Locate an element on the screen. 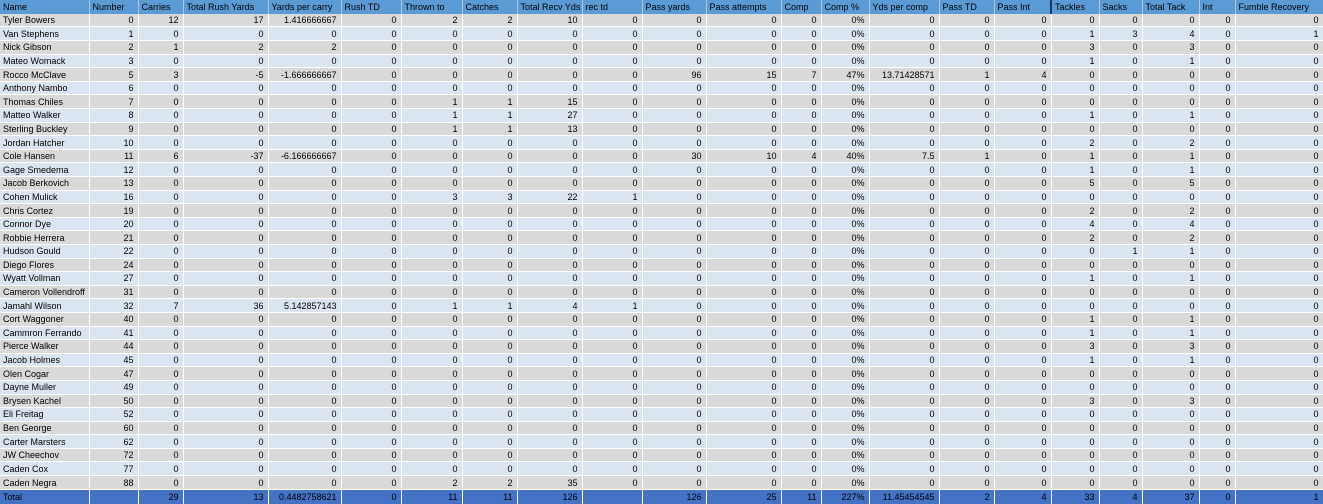 This screenshot has width=1323, height=504. cell-total-tack: 5 is located at coordinates (1171, 183).